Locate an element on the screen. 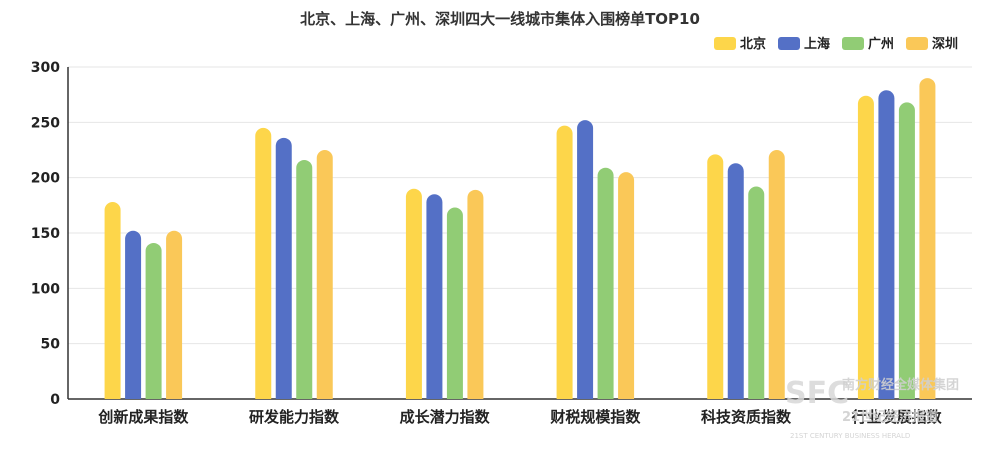  bar-北京-1 is located at coordinates (112, 300).